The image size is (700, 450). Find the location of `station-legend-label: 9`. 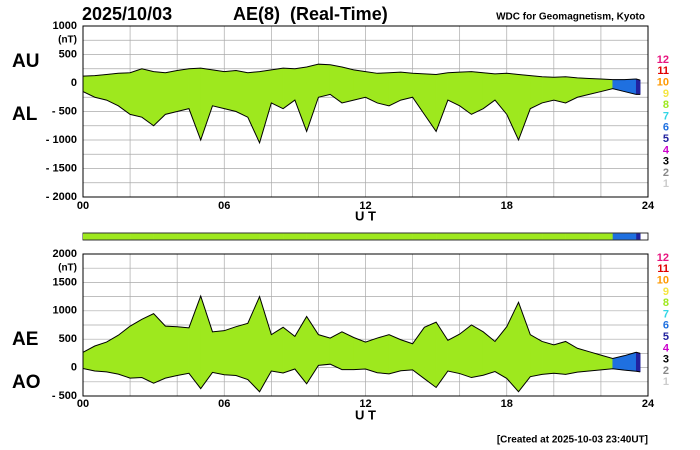

station-legend-label: 9 is located at coordinates (666, 94).